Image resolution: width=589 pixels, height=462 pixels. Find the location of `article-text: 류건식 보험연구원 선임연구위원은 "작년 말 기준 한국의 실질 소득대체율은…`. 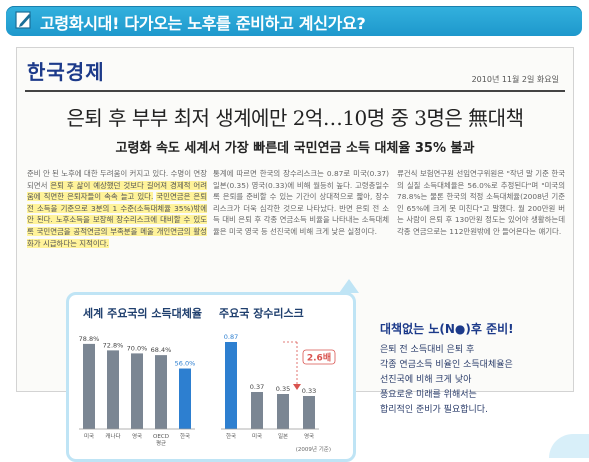

article-text: 류건식 보험연구원 선임연구위원은 "작년 말 기준 한국의 실질 소득대체율은… is located at coordinates (481, 202).